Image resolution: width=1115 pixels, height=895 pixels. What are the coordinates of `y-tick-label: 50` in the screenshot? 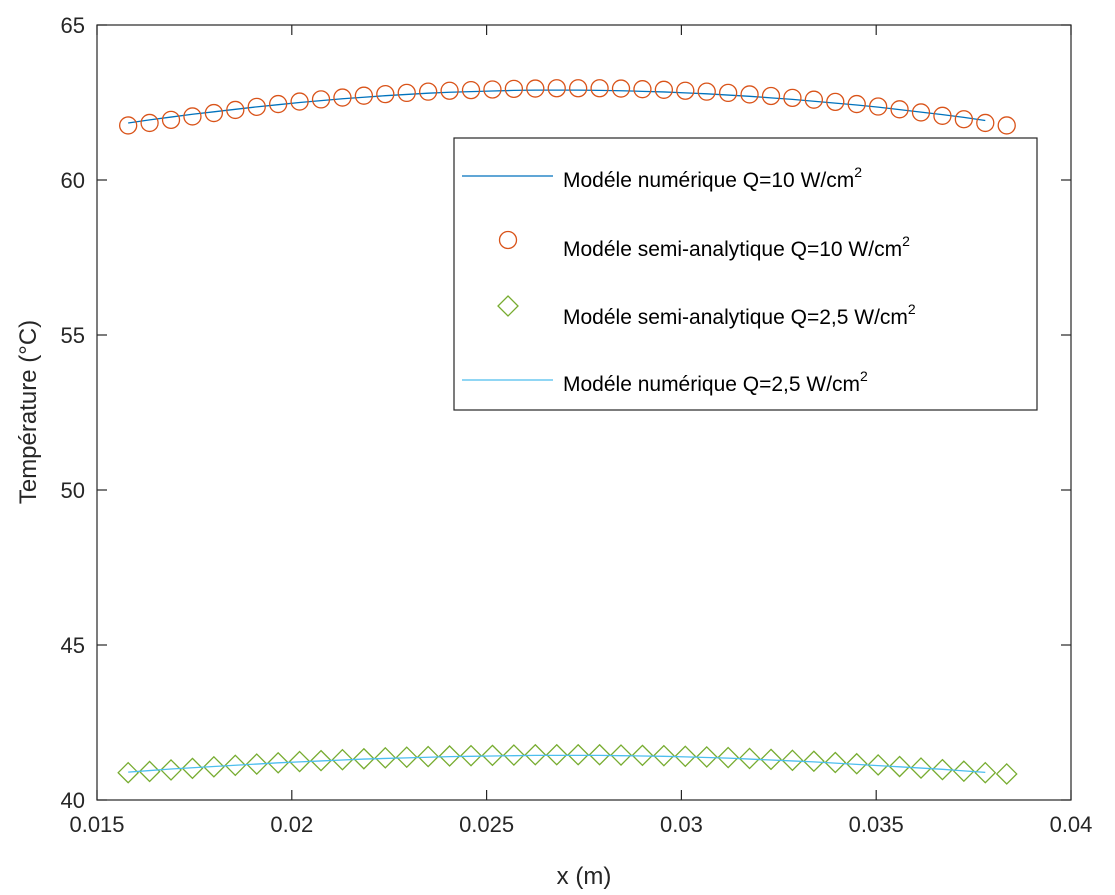 It's located at (73, 490).